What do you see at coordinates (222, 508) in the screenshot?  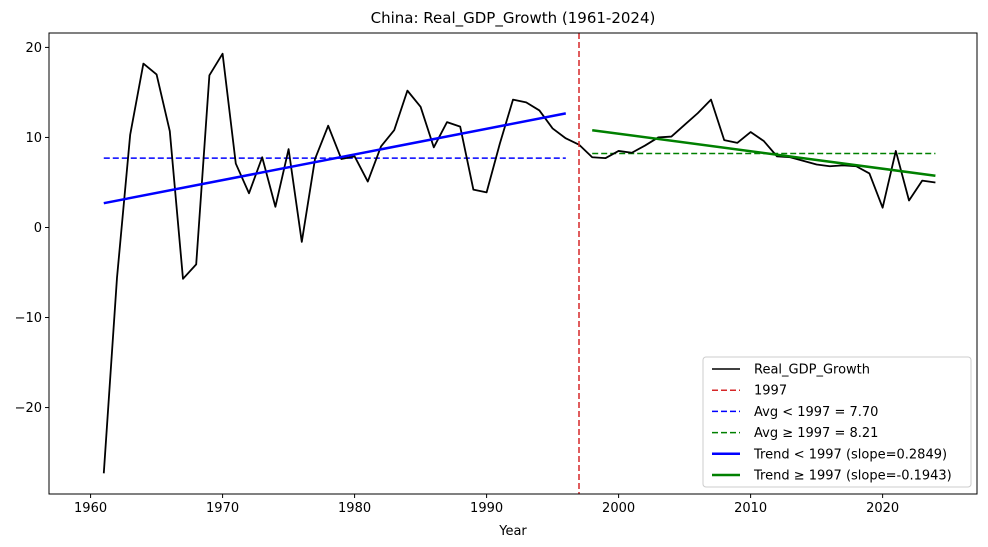 I see `x-tick-label: 1970` at bounding box center [222, 508].